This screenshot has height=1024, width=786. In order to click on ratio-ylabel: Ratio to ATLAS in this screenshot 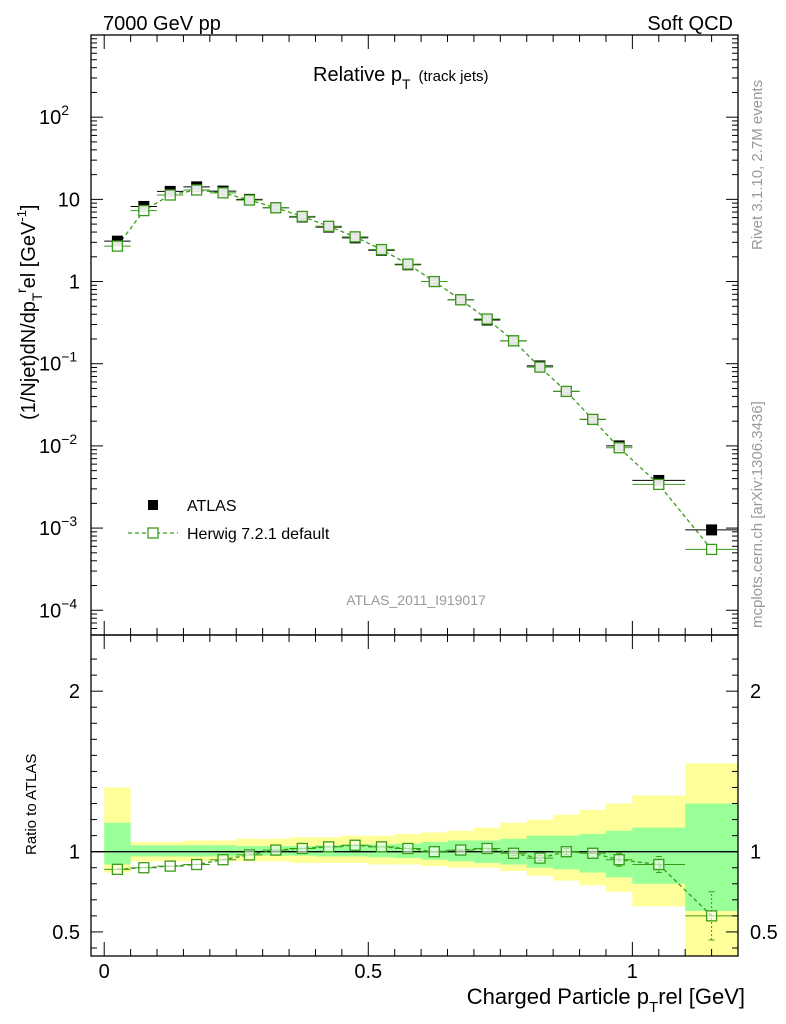, I will do `click(31, 804)`.